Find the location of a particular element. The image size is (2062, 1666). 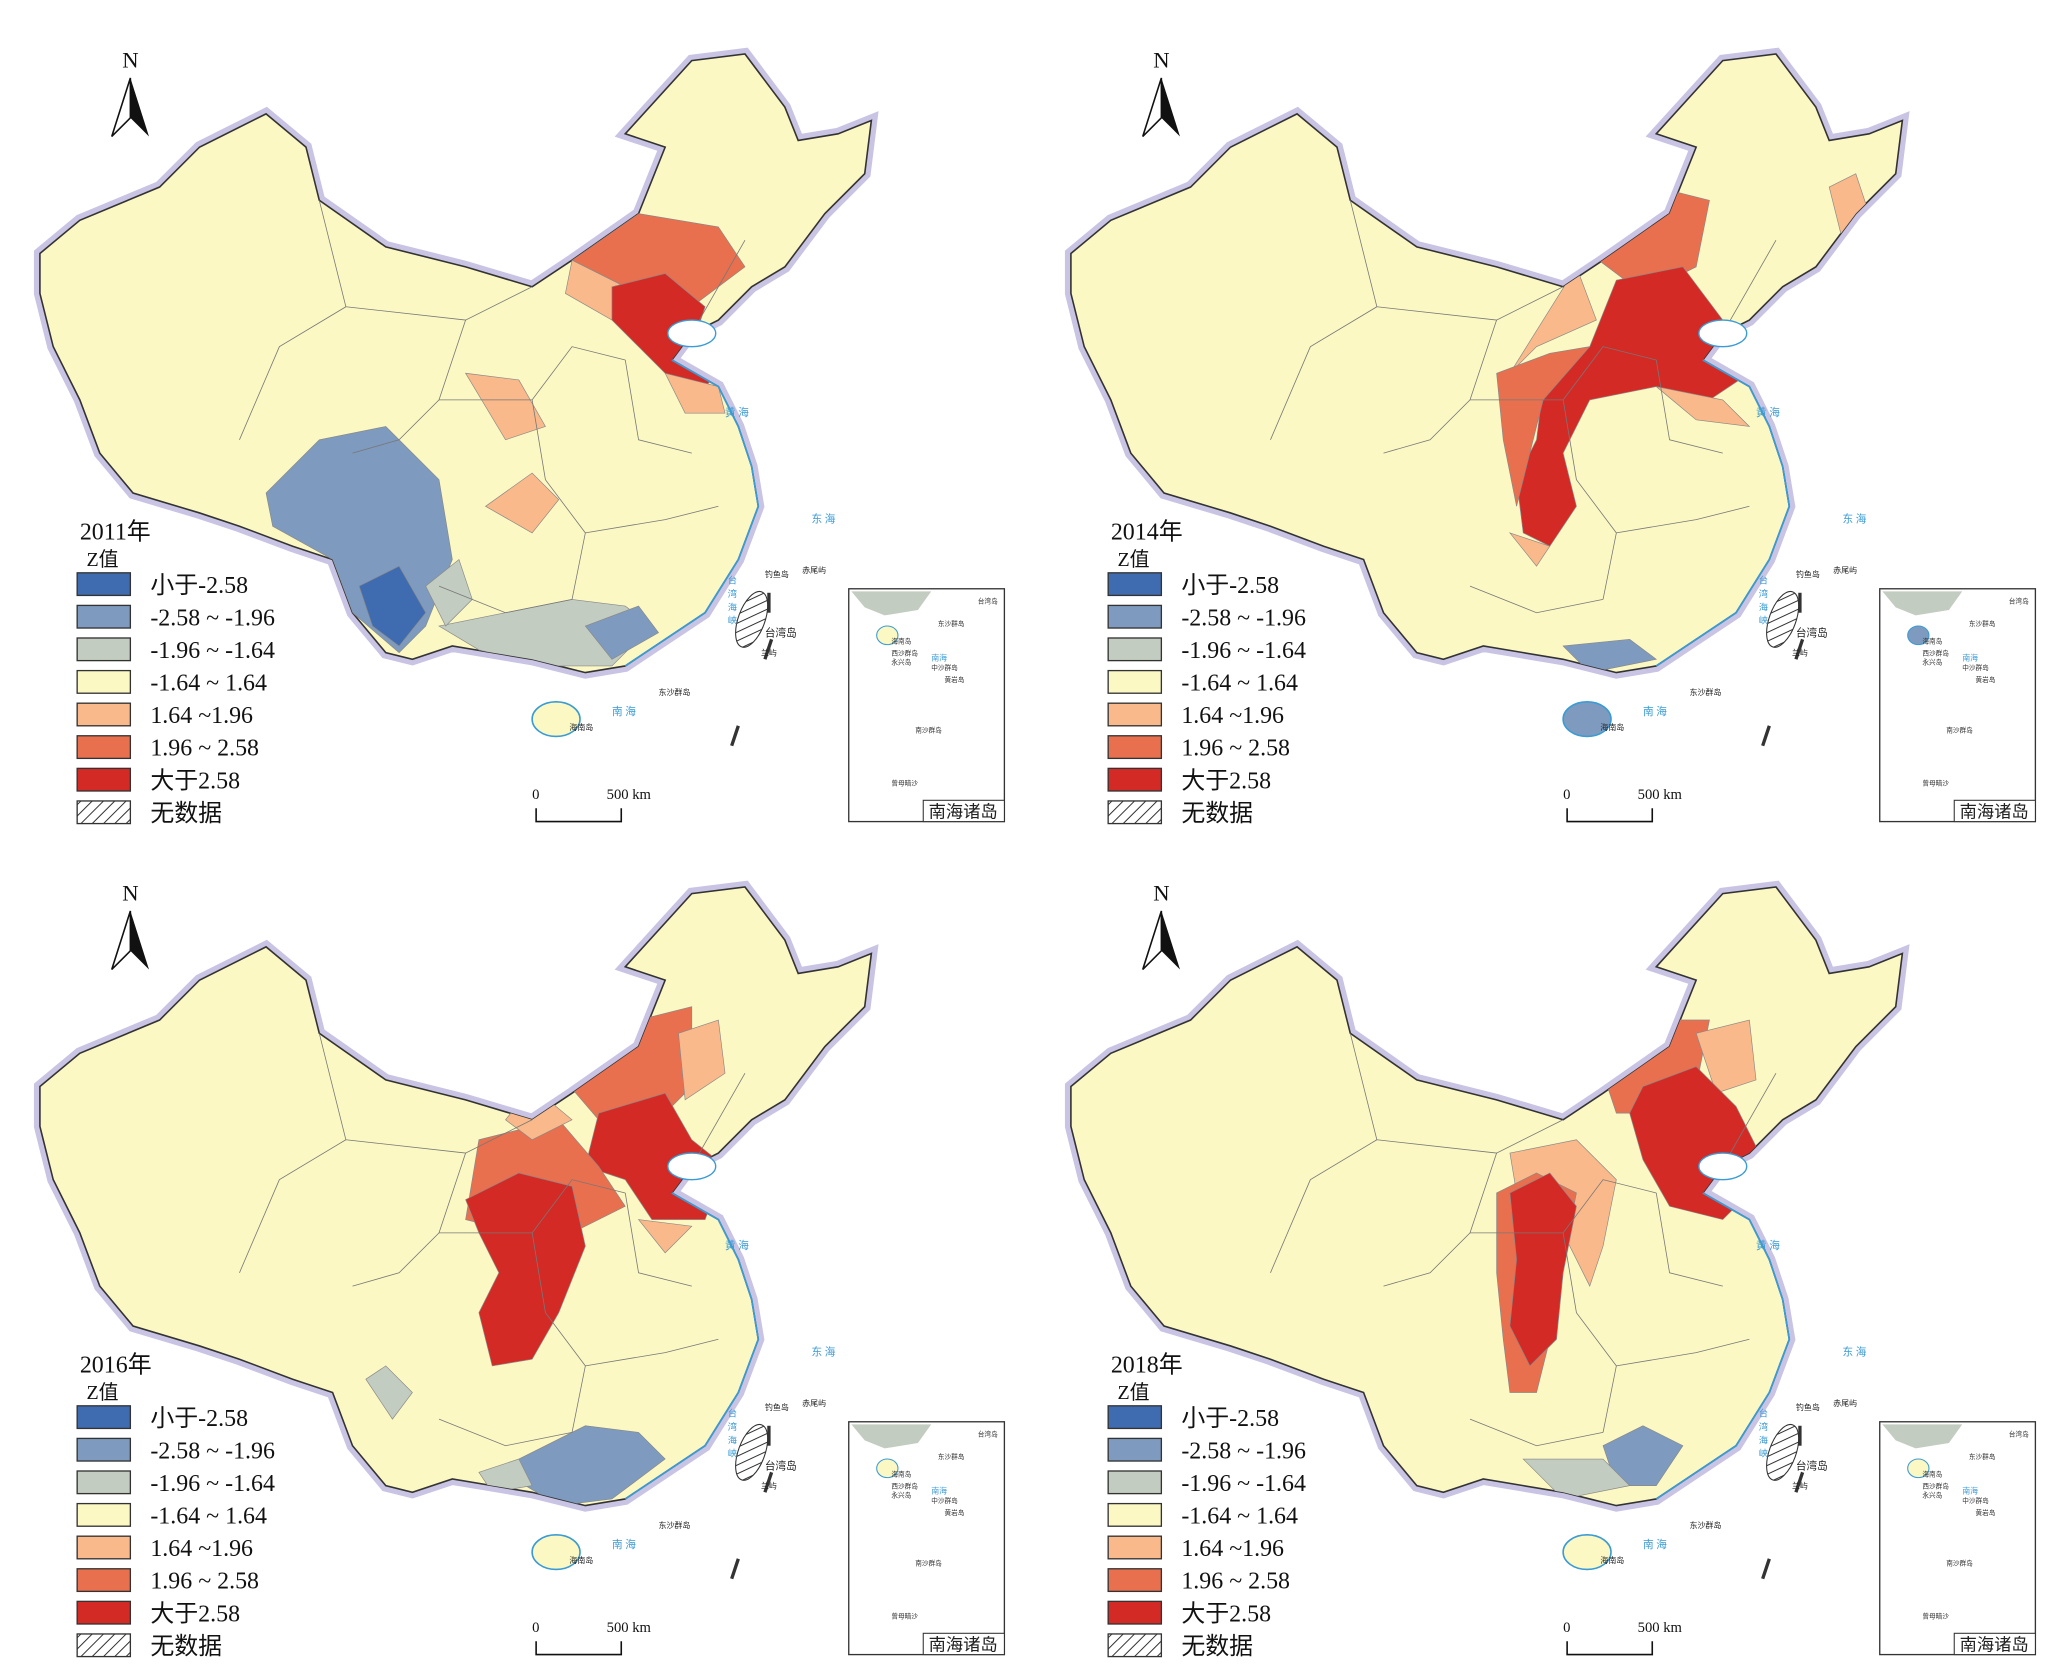

panel-year-title: 2011年 is located at coordinates (115, 532).